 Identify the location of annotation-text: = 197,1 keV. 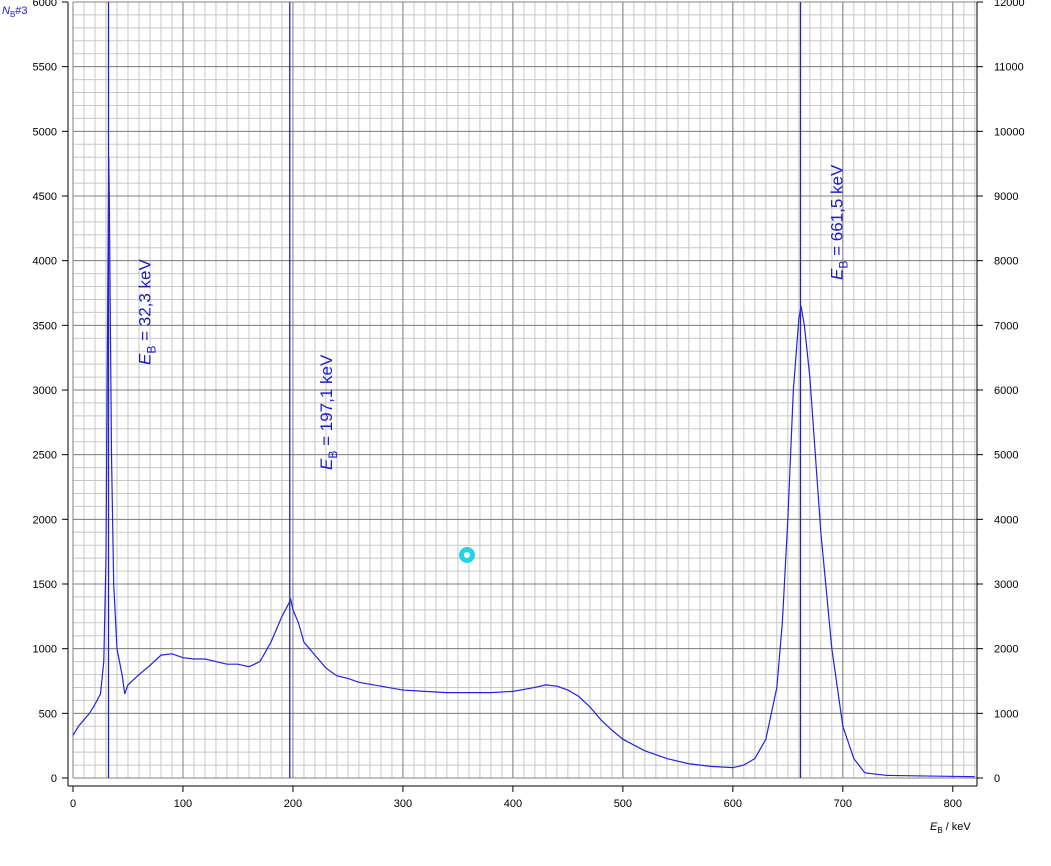
(326, 402).